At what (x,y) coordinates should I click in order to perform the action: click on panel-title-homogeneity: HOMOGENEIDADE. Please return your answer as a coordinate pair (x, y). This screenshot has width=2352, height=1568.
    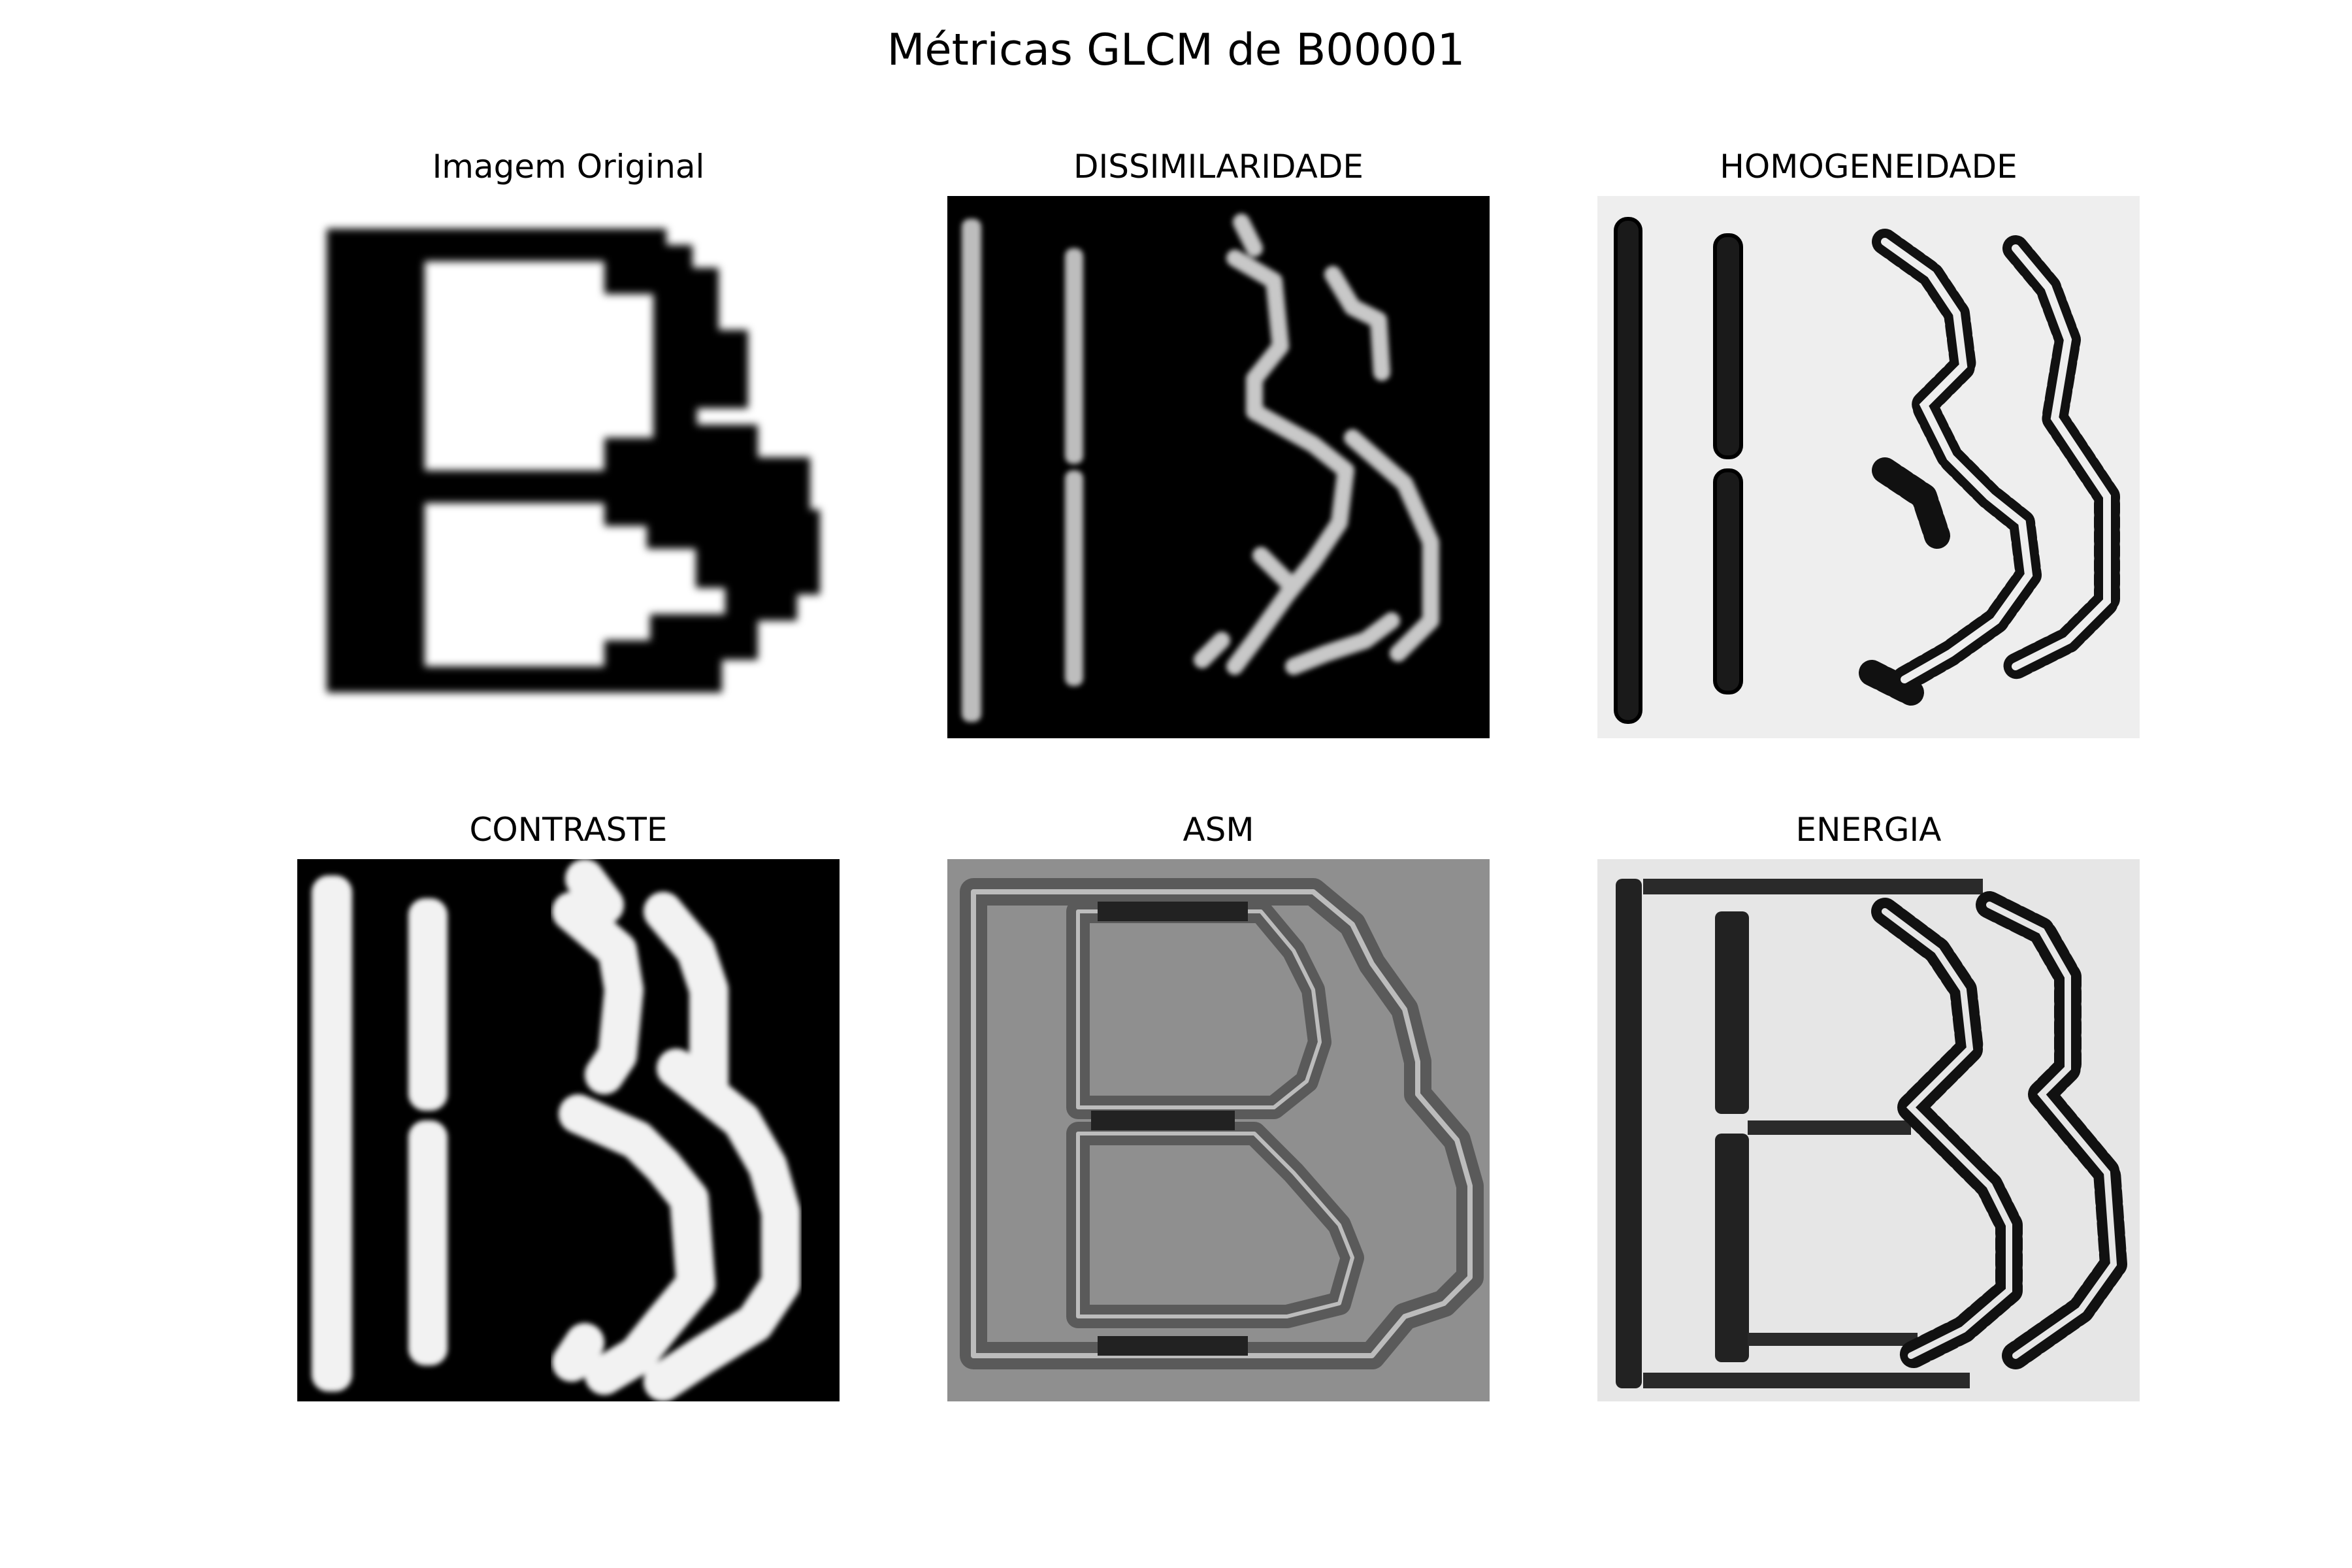
    Looking at the image, I should click on (1868, 167).